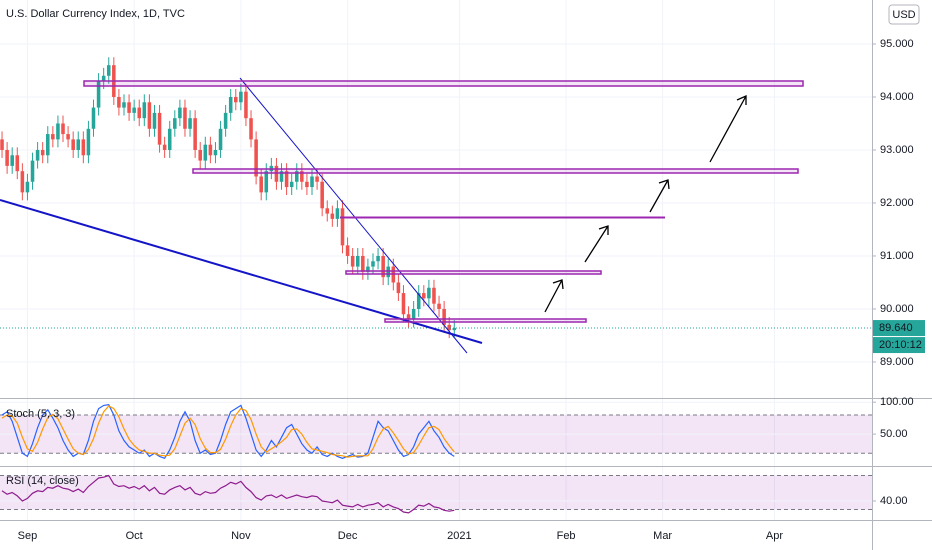  Describe the element at coordinates (348, 536) in the screenshot. I see `x-tick-label: Dec` at that location.